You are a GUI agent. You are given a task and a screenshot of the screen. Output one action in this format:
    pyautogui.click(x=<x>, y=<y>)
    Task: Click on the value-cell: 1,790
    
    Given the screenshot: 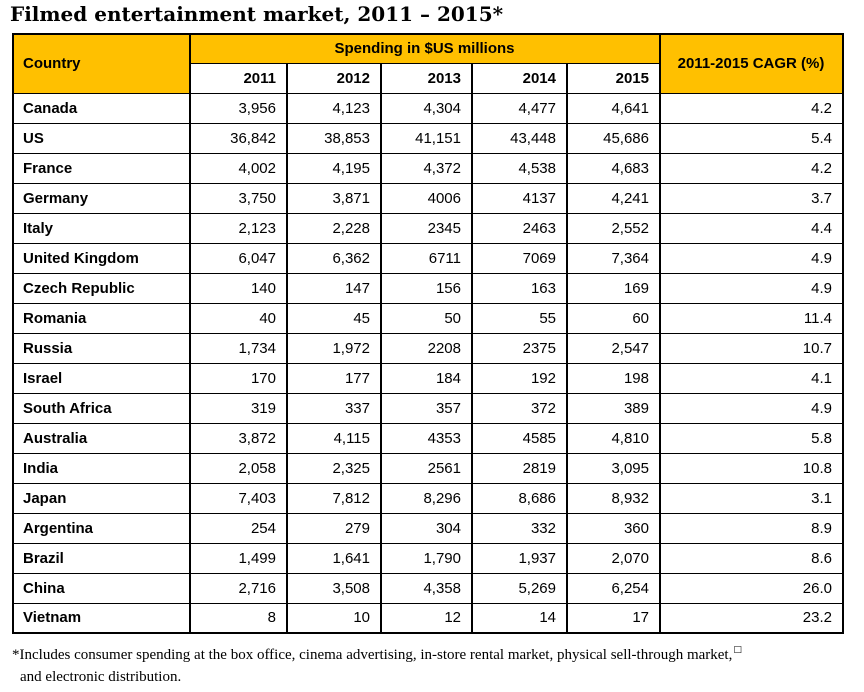 What is the action you would take?
    pyautogui.click(x=426, y=558)
    